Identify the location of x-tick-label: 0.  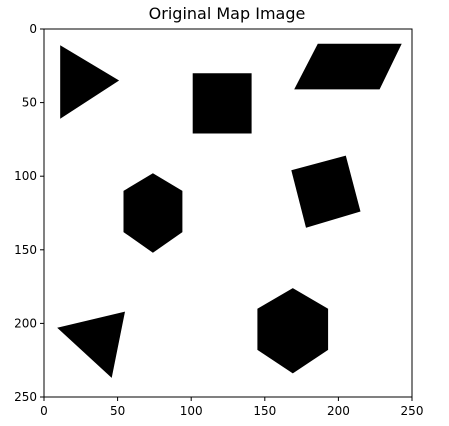
(44, 411).